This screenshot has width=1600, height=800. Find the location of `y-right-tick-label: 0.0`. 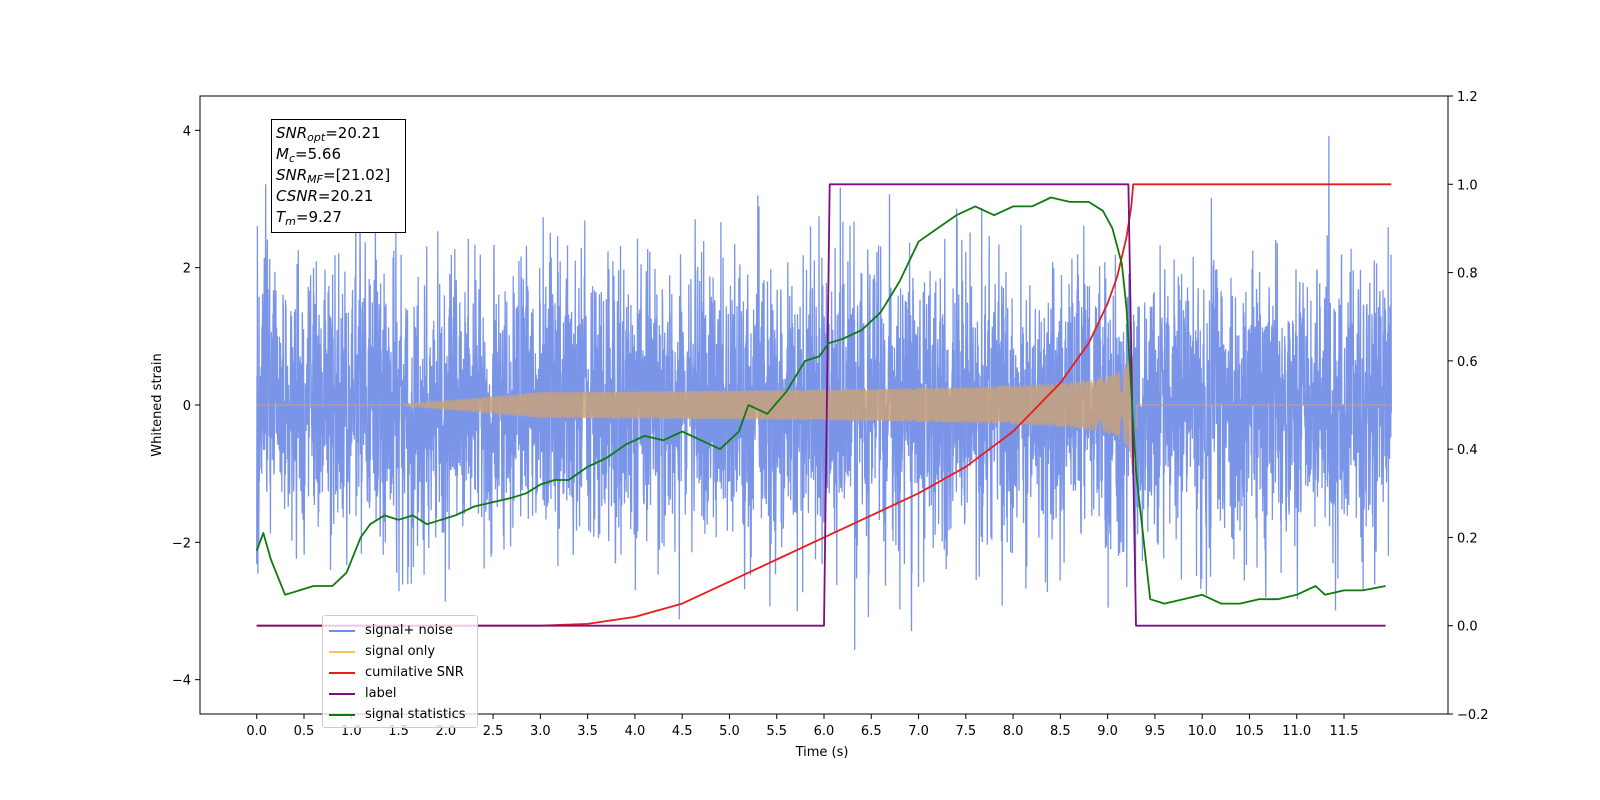

y-right-tick-label: 0.0 is located at coordinates (1467, 627).